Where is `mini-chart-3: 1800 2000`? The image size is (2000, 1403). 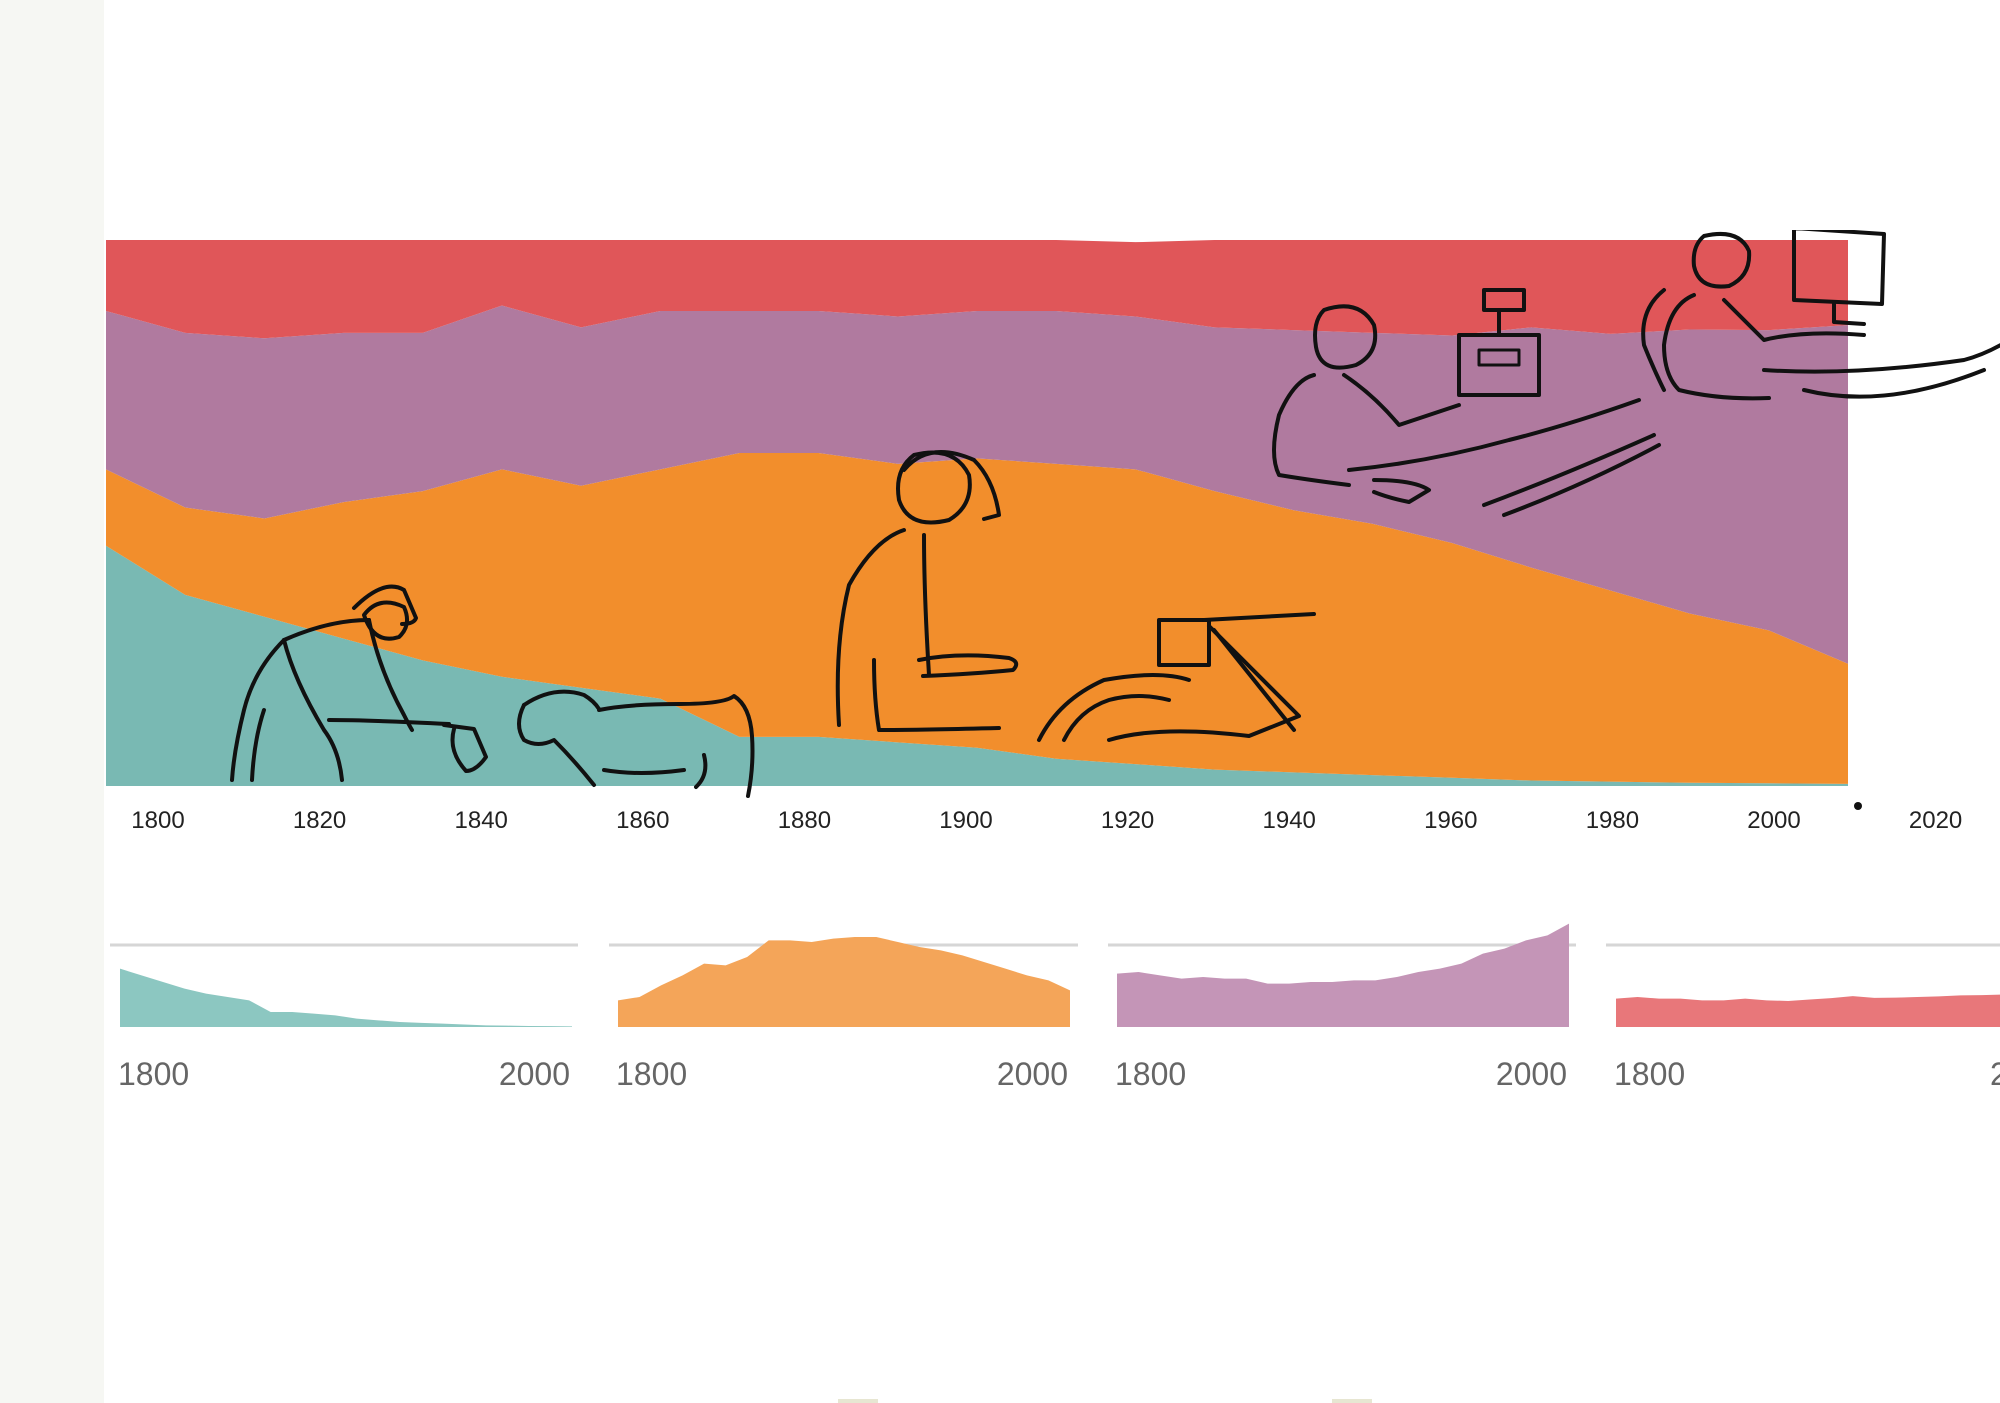 mini-chart-3: 1800 2000 is located at coordinates (1342, 1007).